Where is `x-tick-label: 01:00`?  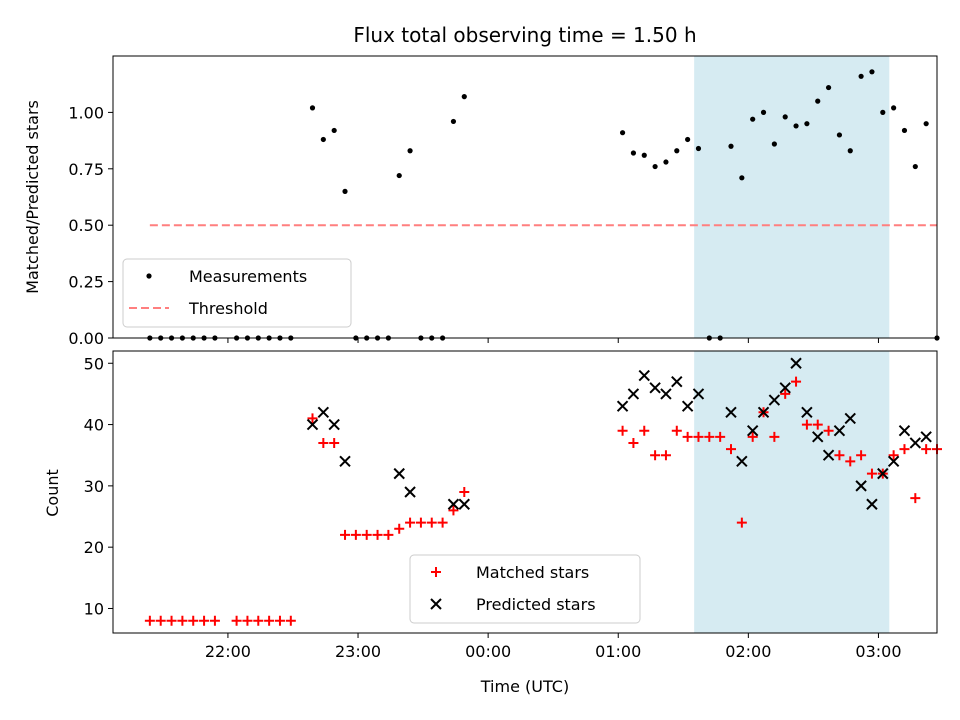 x-tick-label: 01:00 is located at coordinates (618, 651).